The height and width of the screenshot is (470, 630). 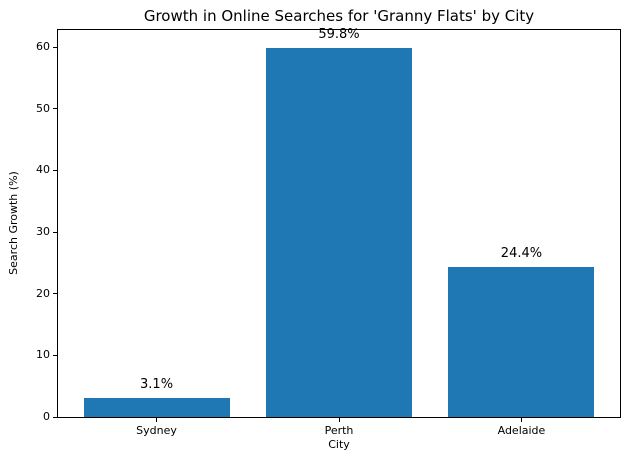 What do you see at coordinates (43, 232) in the screenshot?
I see `y-tick-label: 30` at bounding box center [43, 232].